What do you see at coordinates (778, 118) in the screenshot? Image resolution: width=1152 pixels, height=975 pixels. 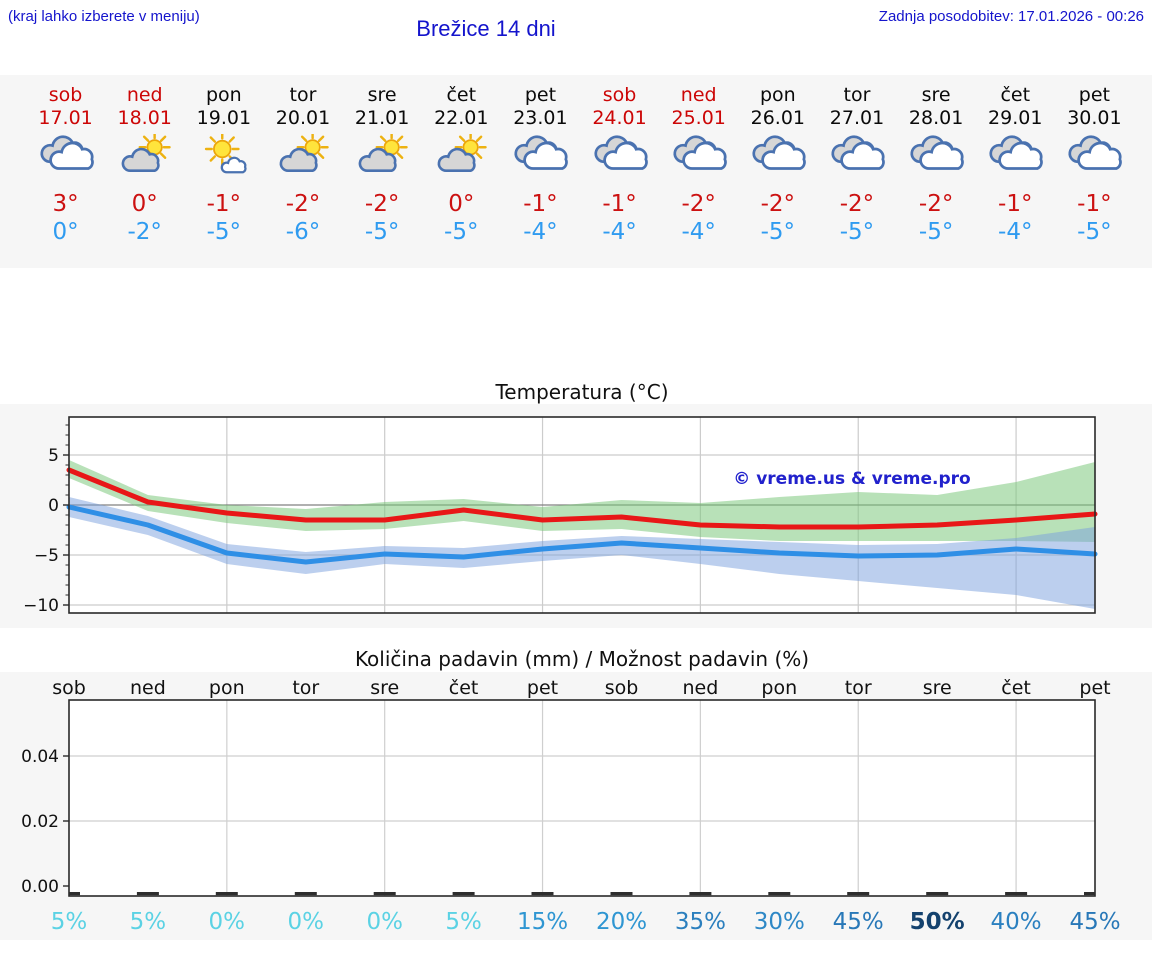 I see `day-date-label: 26.01` at bounding box center [778, 118].